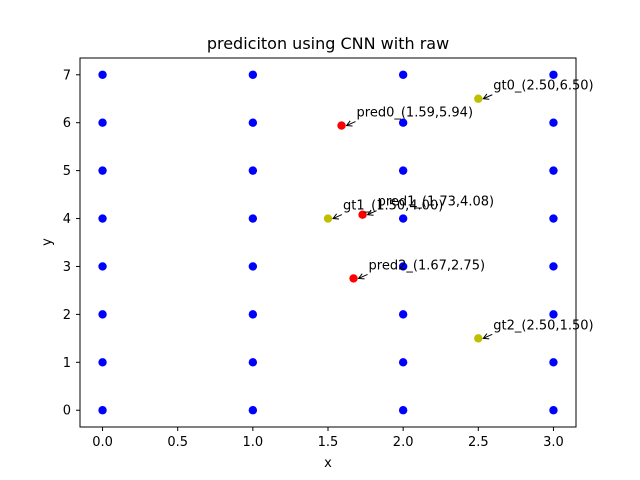 The height and width of the screenshot is (480, 640). Describe the element at coordinates (328, 463) in the screenshot. I see `x-axis-label: x` at that location.